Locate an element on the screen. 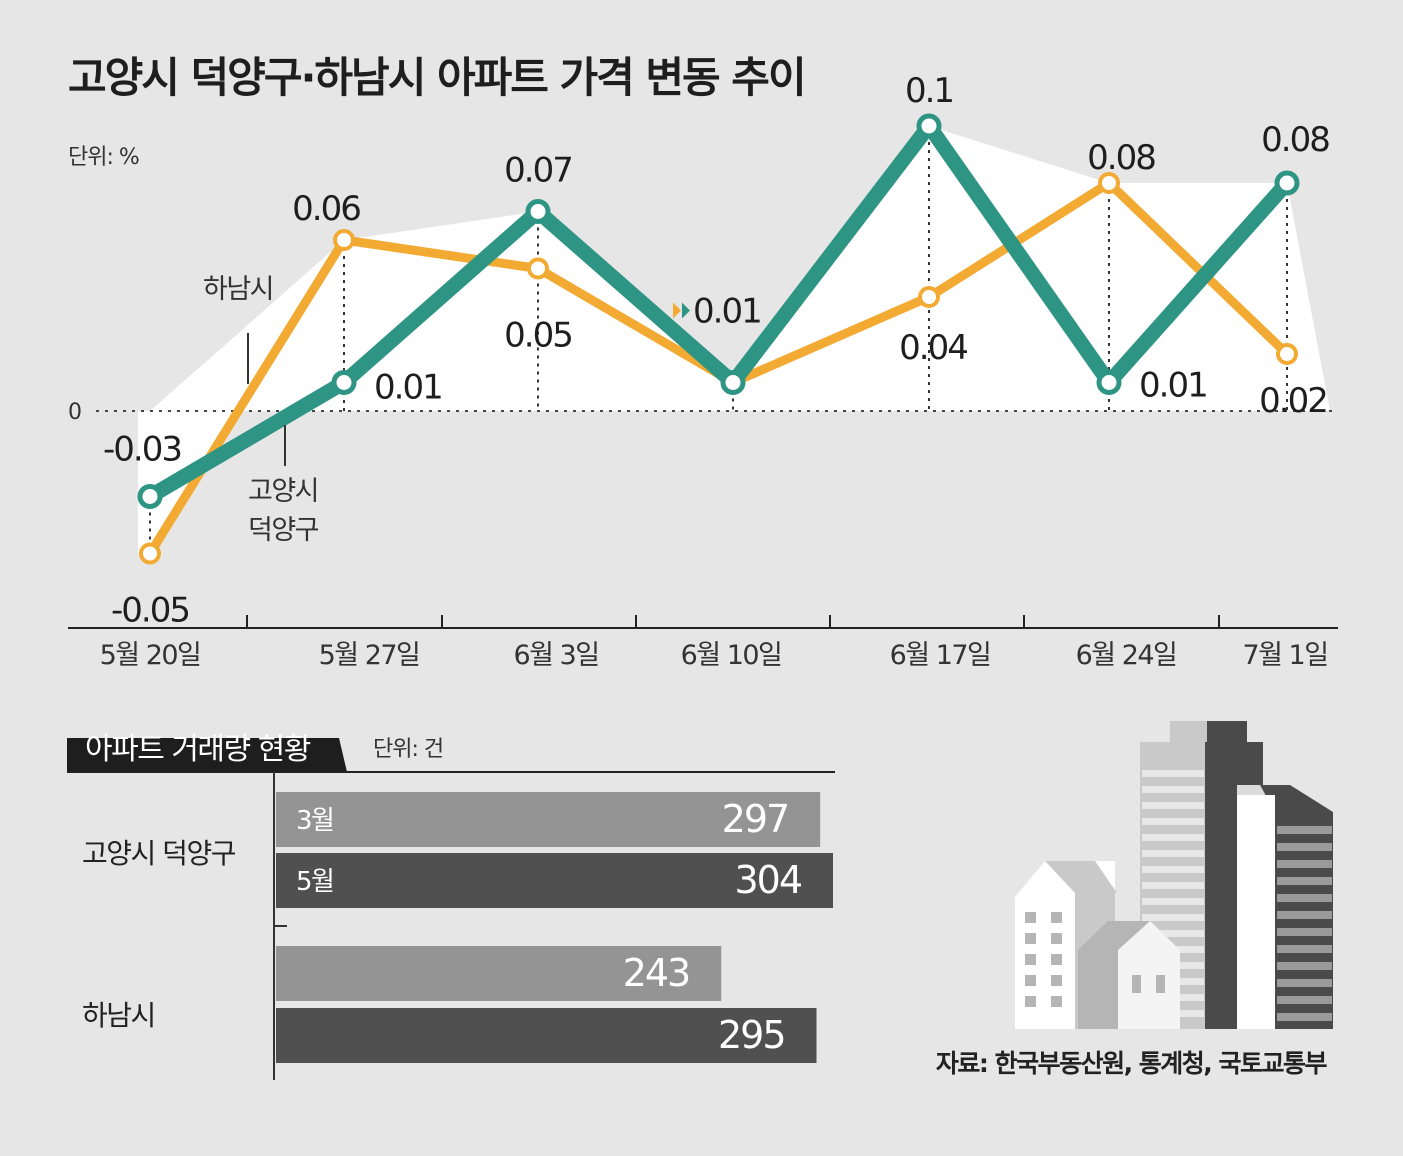 This screenshot has width=1403, height=1156. small-house-front is located at coordinates (1149, 975).